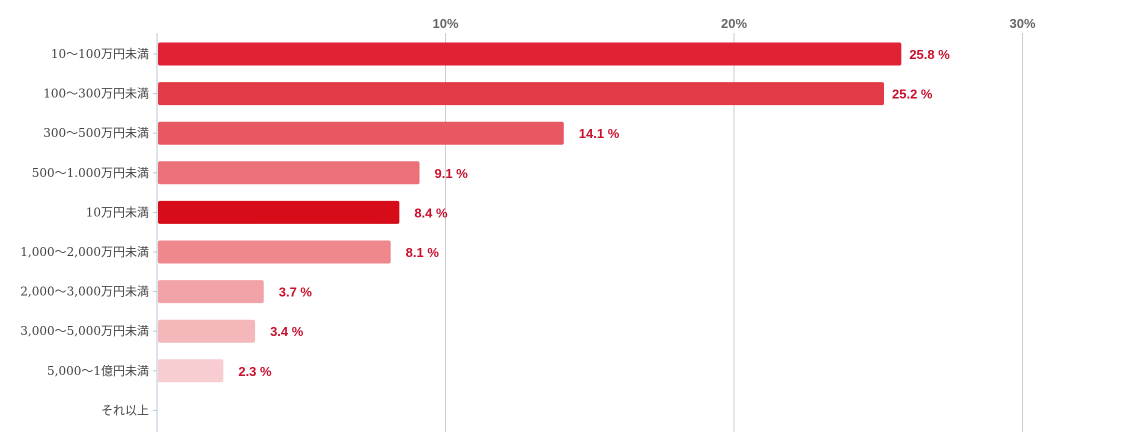  What do you see at coordinates (912, 94) in the screenshot?
I see `value-label: 25.2 %` at bounding box center [912, 94].